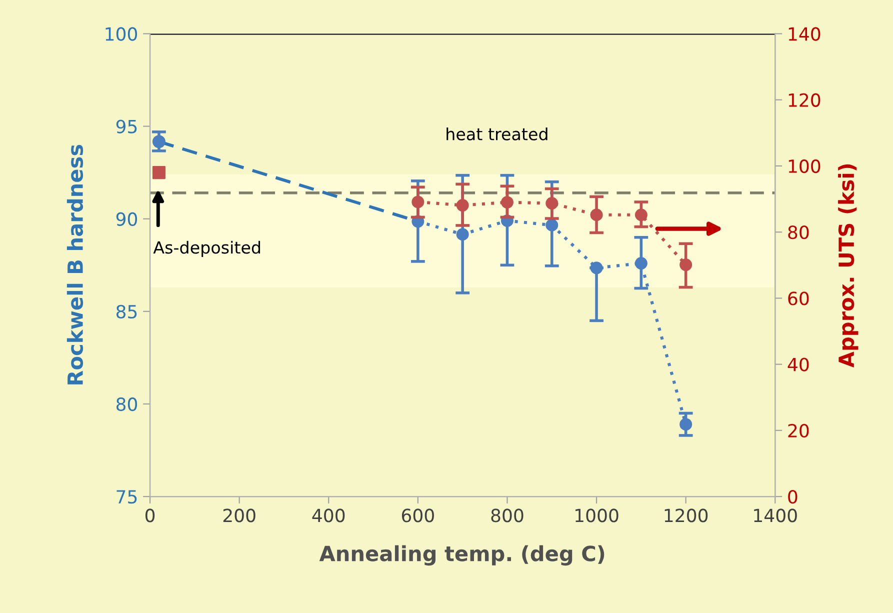  What do you see at coordinates (793, 497) in the screenshot?
I see `y2-tick-label: 0` at bounding box center [793, 497].